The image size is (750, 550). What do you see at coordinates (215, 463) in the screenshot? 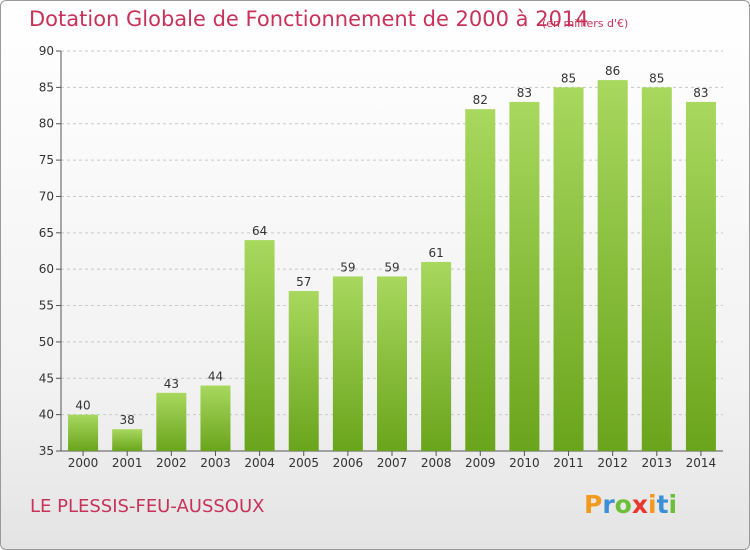
I see `x-tick-label: 2003` at bounding box center [215, 463].